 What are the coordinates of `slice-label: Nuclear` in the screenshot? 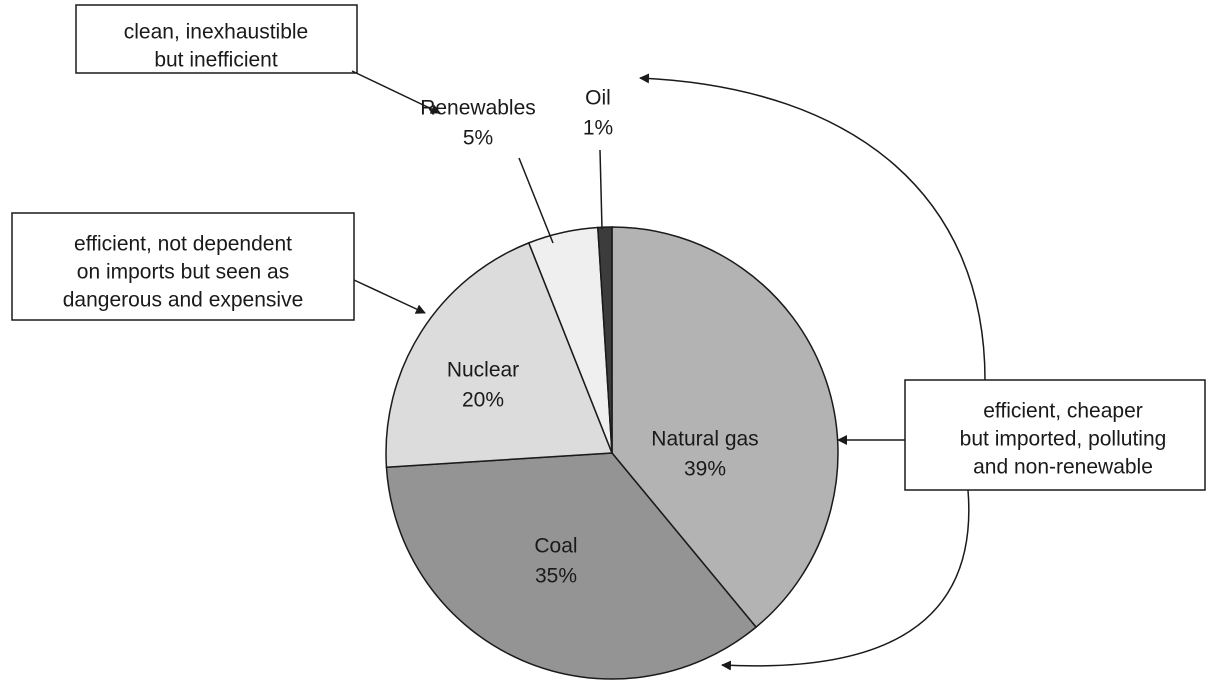 It's located at (483, 370).